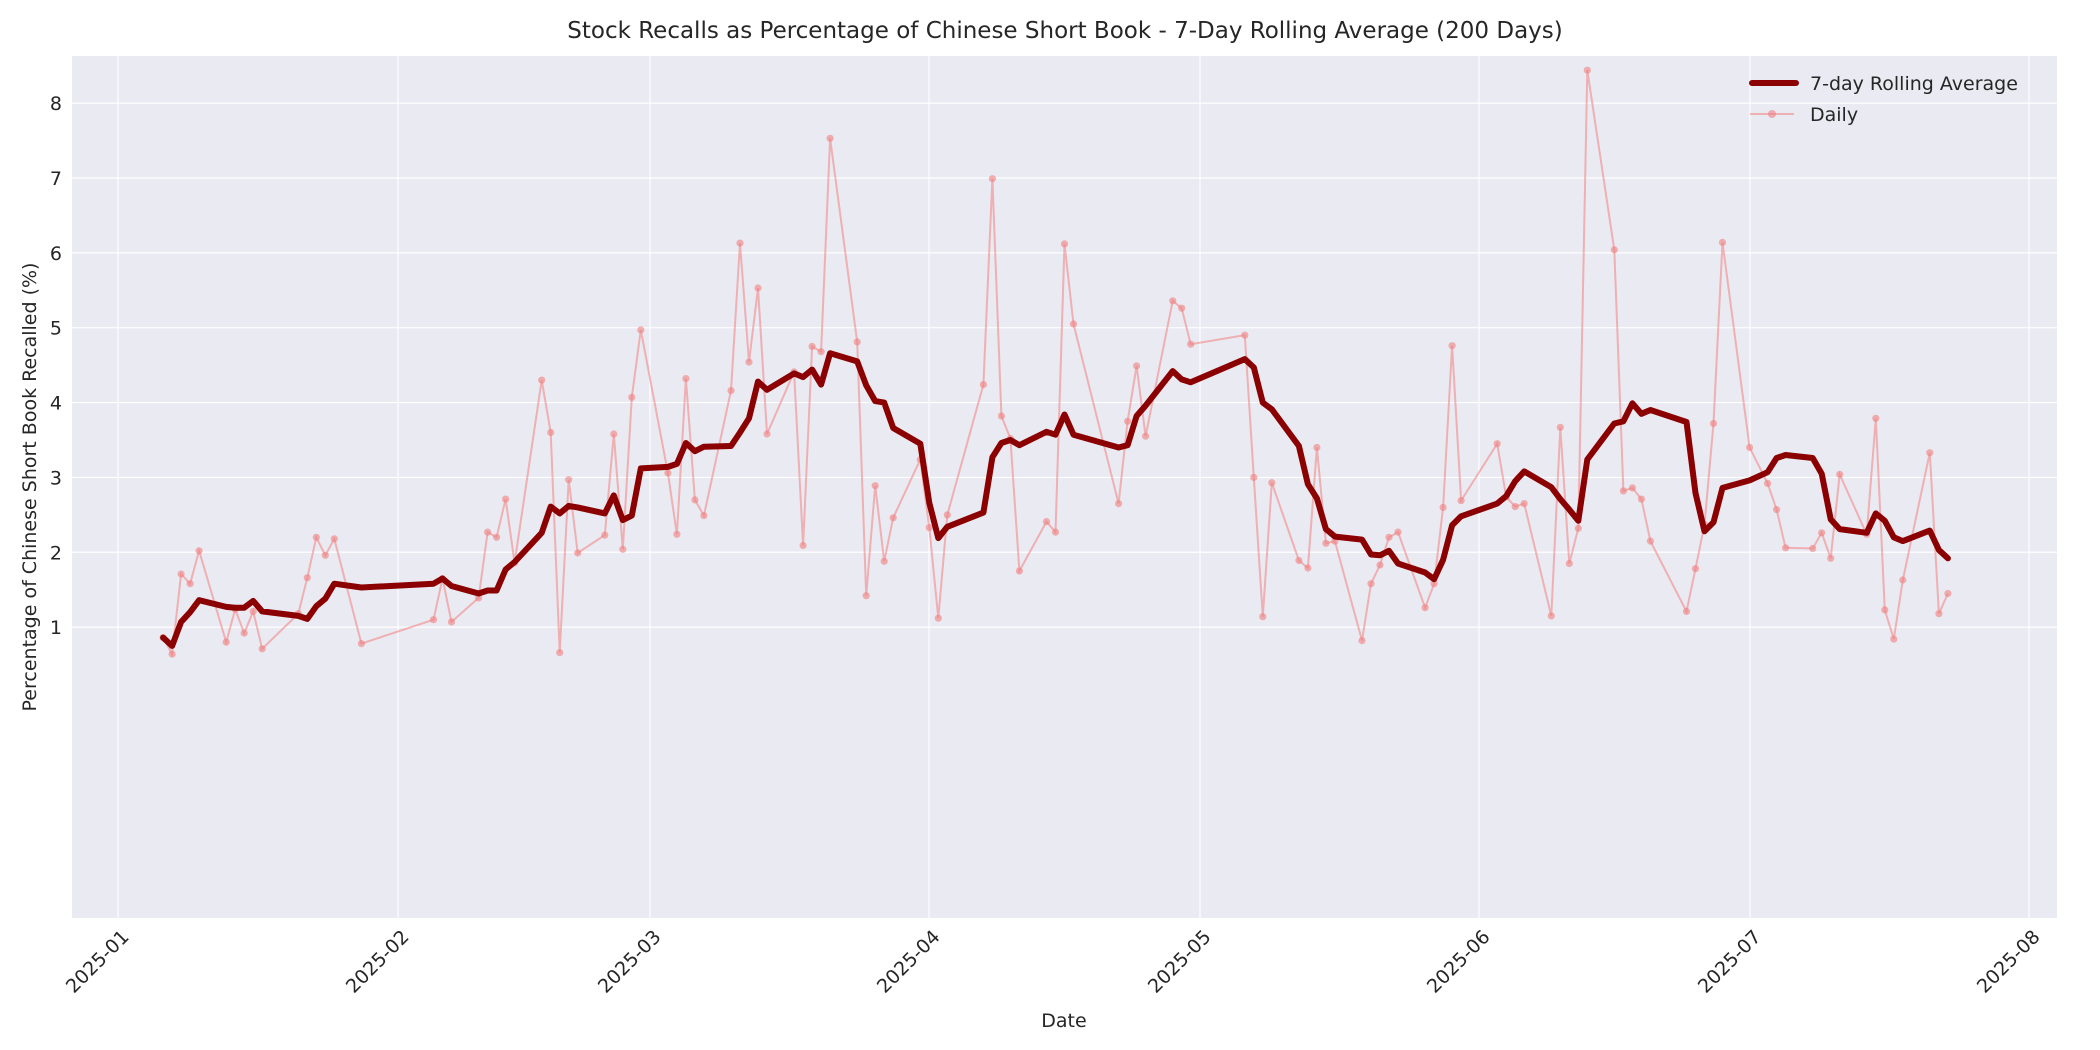  What do you see at coordinates (1063, 1021) in the screenshot?
I see `x-axis-label: Date` at bounding box center [1063, 1021].